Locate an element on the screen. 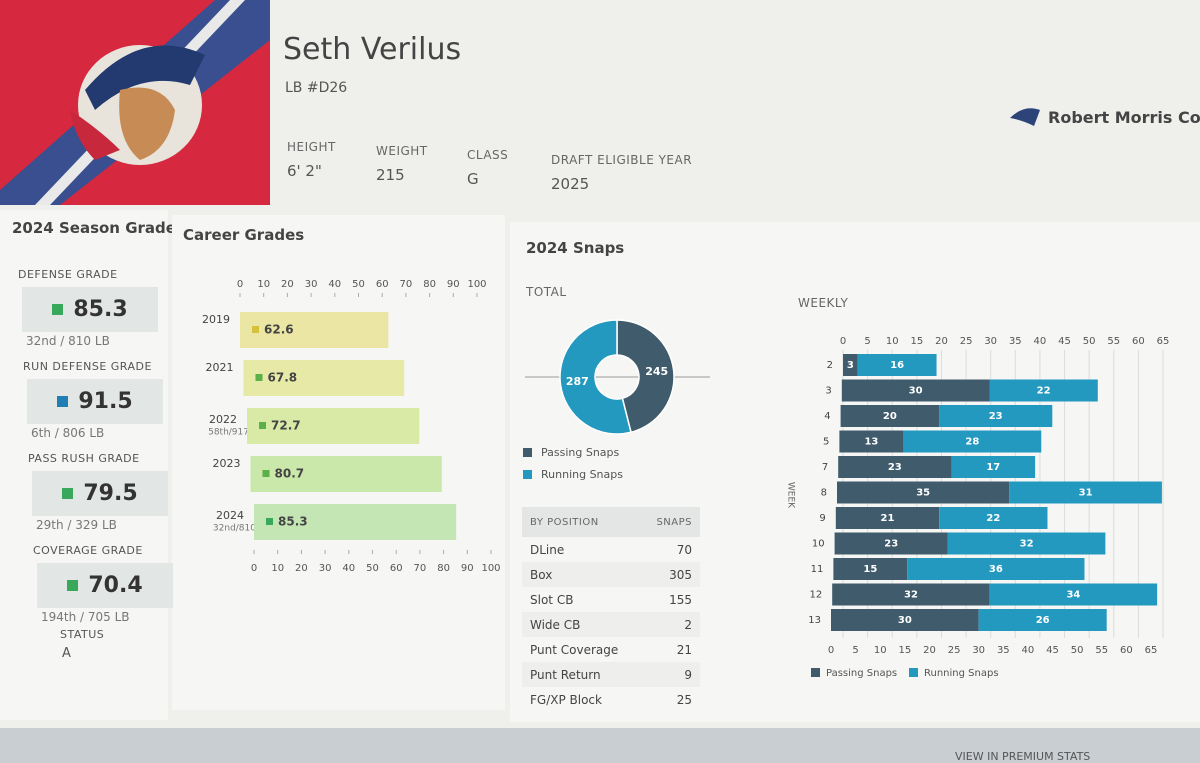 The width and height of the screenshot is (1200, 763). bio-value: 2025 is located at coordinates (570, 184).